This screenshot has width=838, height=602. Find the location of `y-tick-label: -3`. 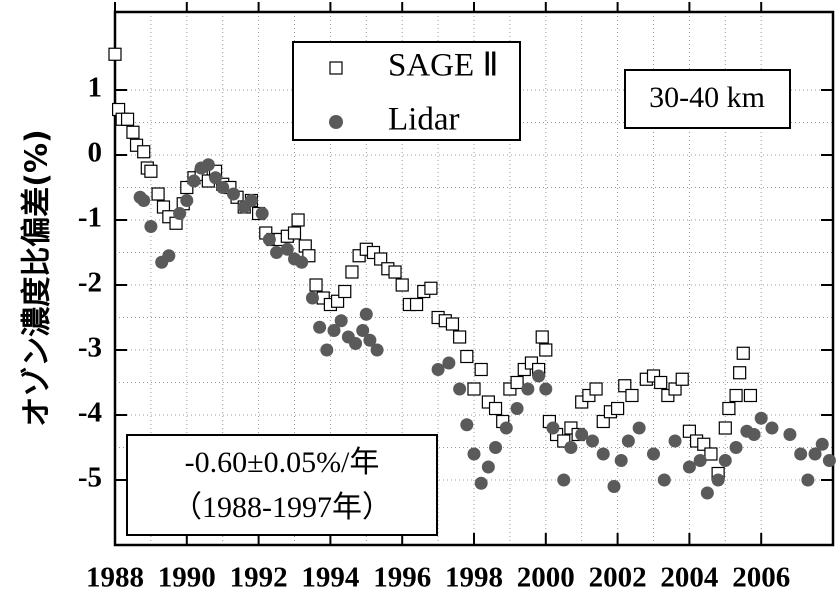

y-tick-label: -3 is located at coordinates (90, 348).